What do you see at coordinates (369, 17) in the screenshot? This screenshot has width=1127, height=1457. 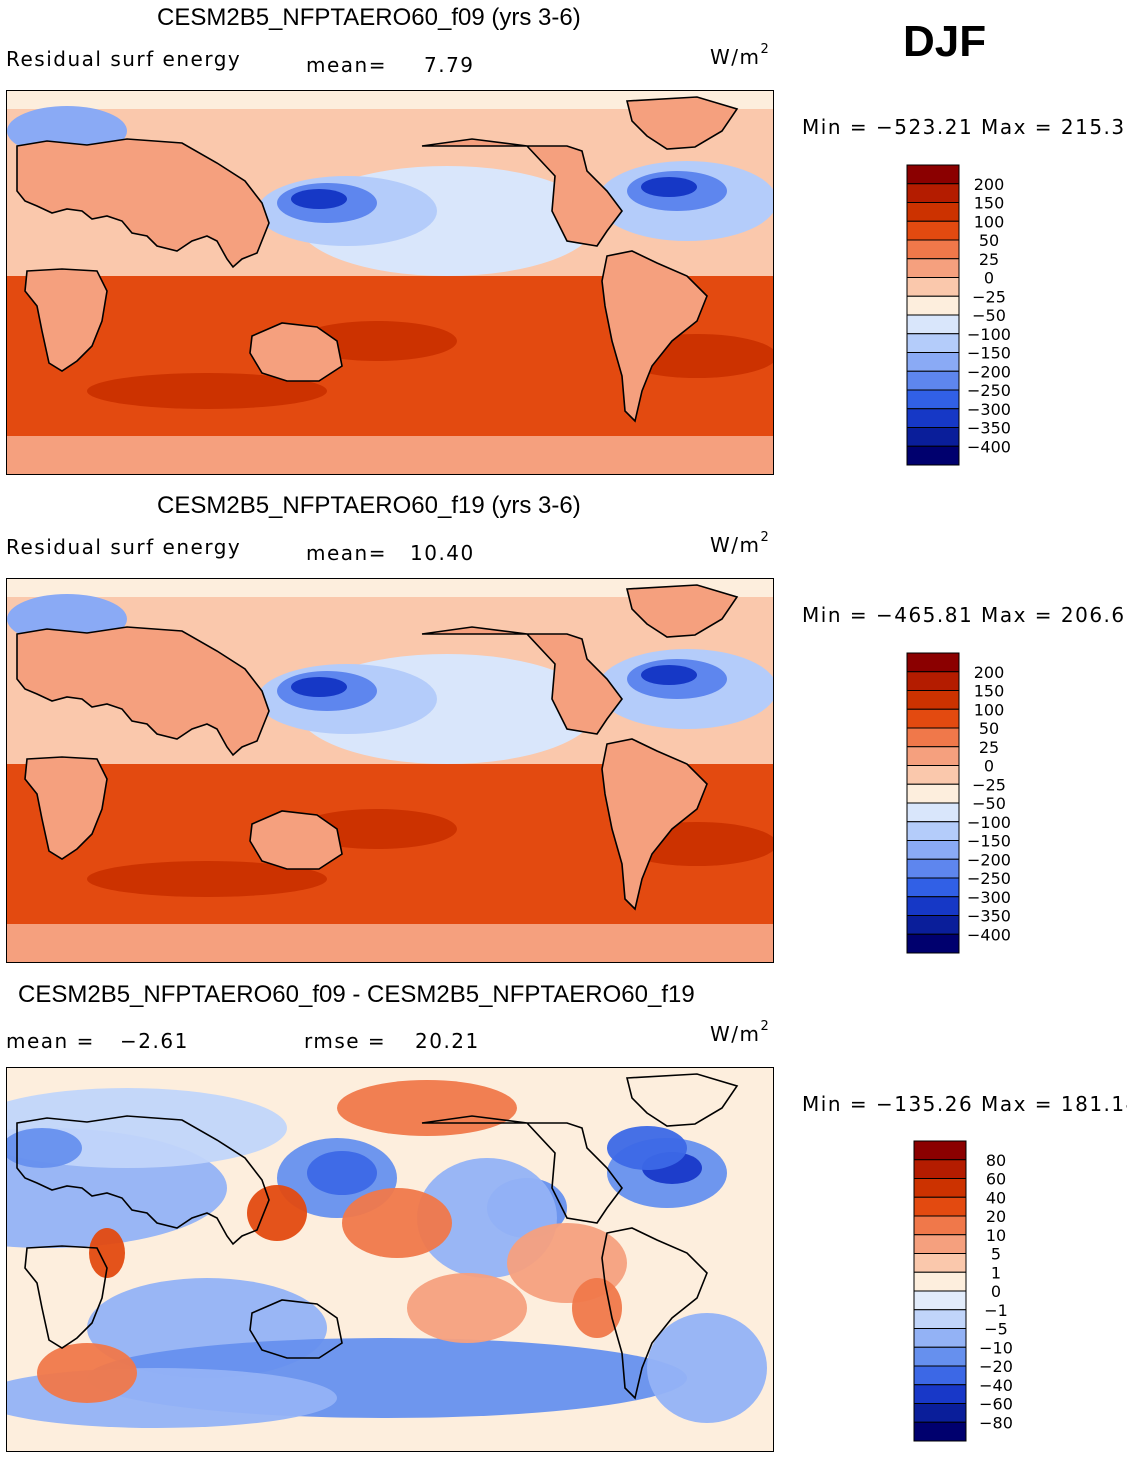 I see `panel-1-title: CESM2B5_NFPTAERO60_f09 (yrs 3-6)` at bounding box center [369, 17].